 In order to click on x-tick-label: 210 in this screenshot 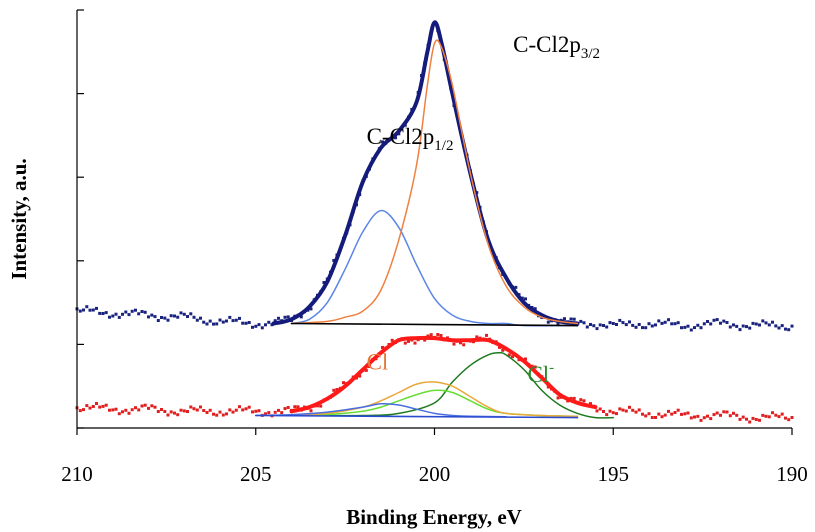, I will do `click(77, 474)`.